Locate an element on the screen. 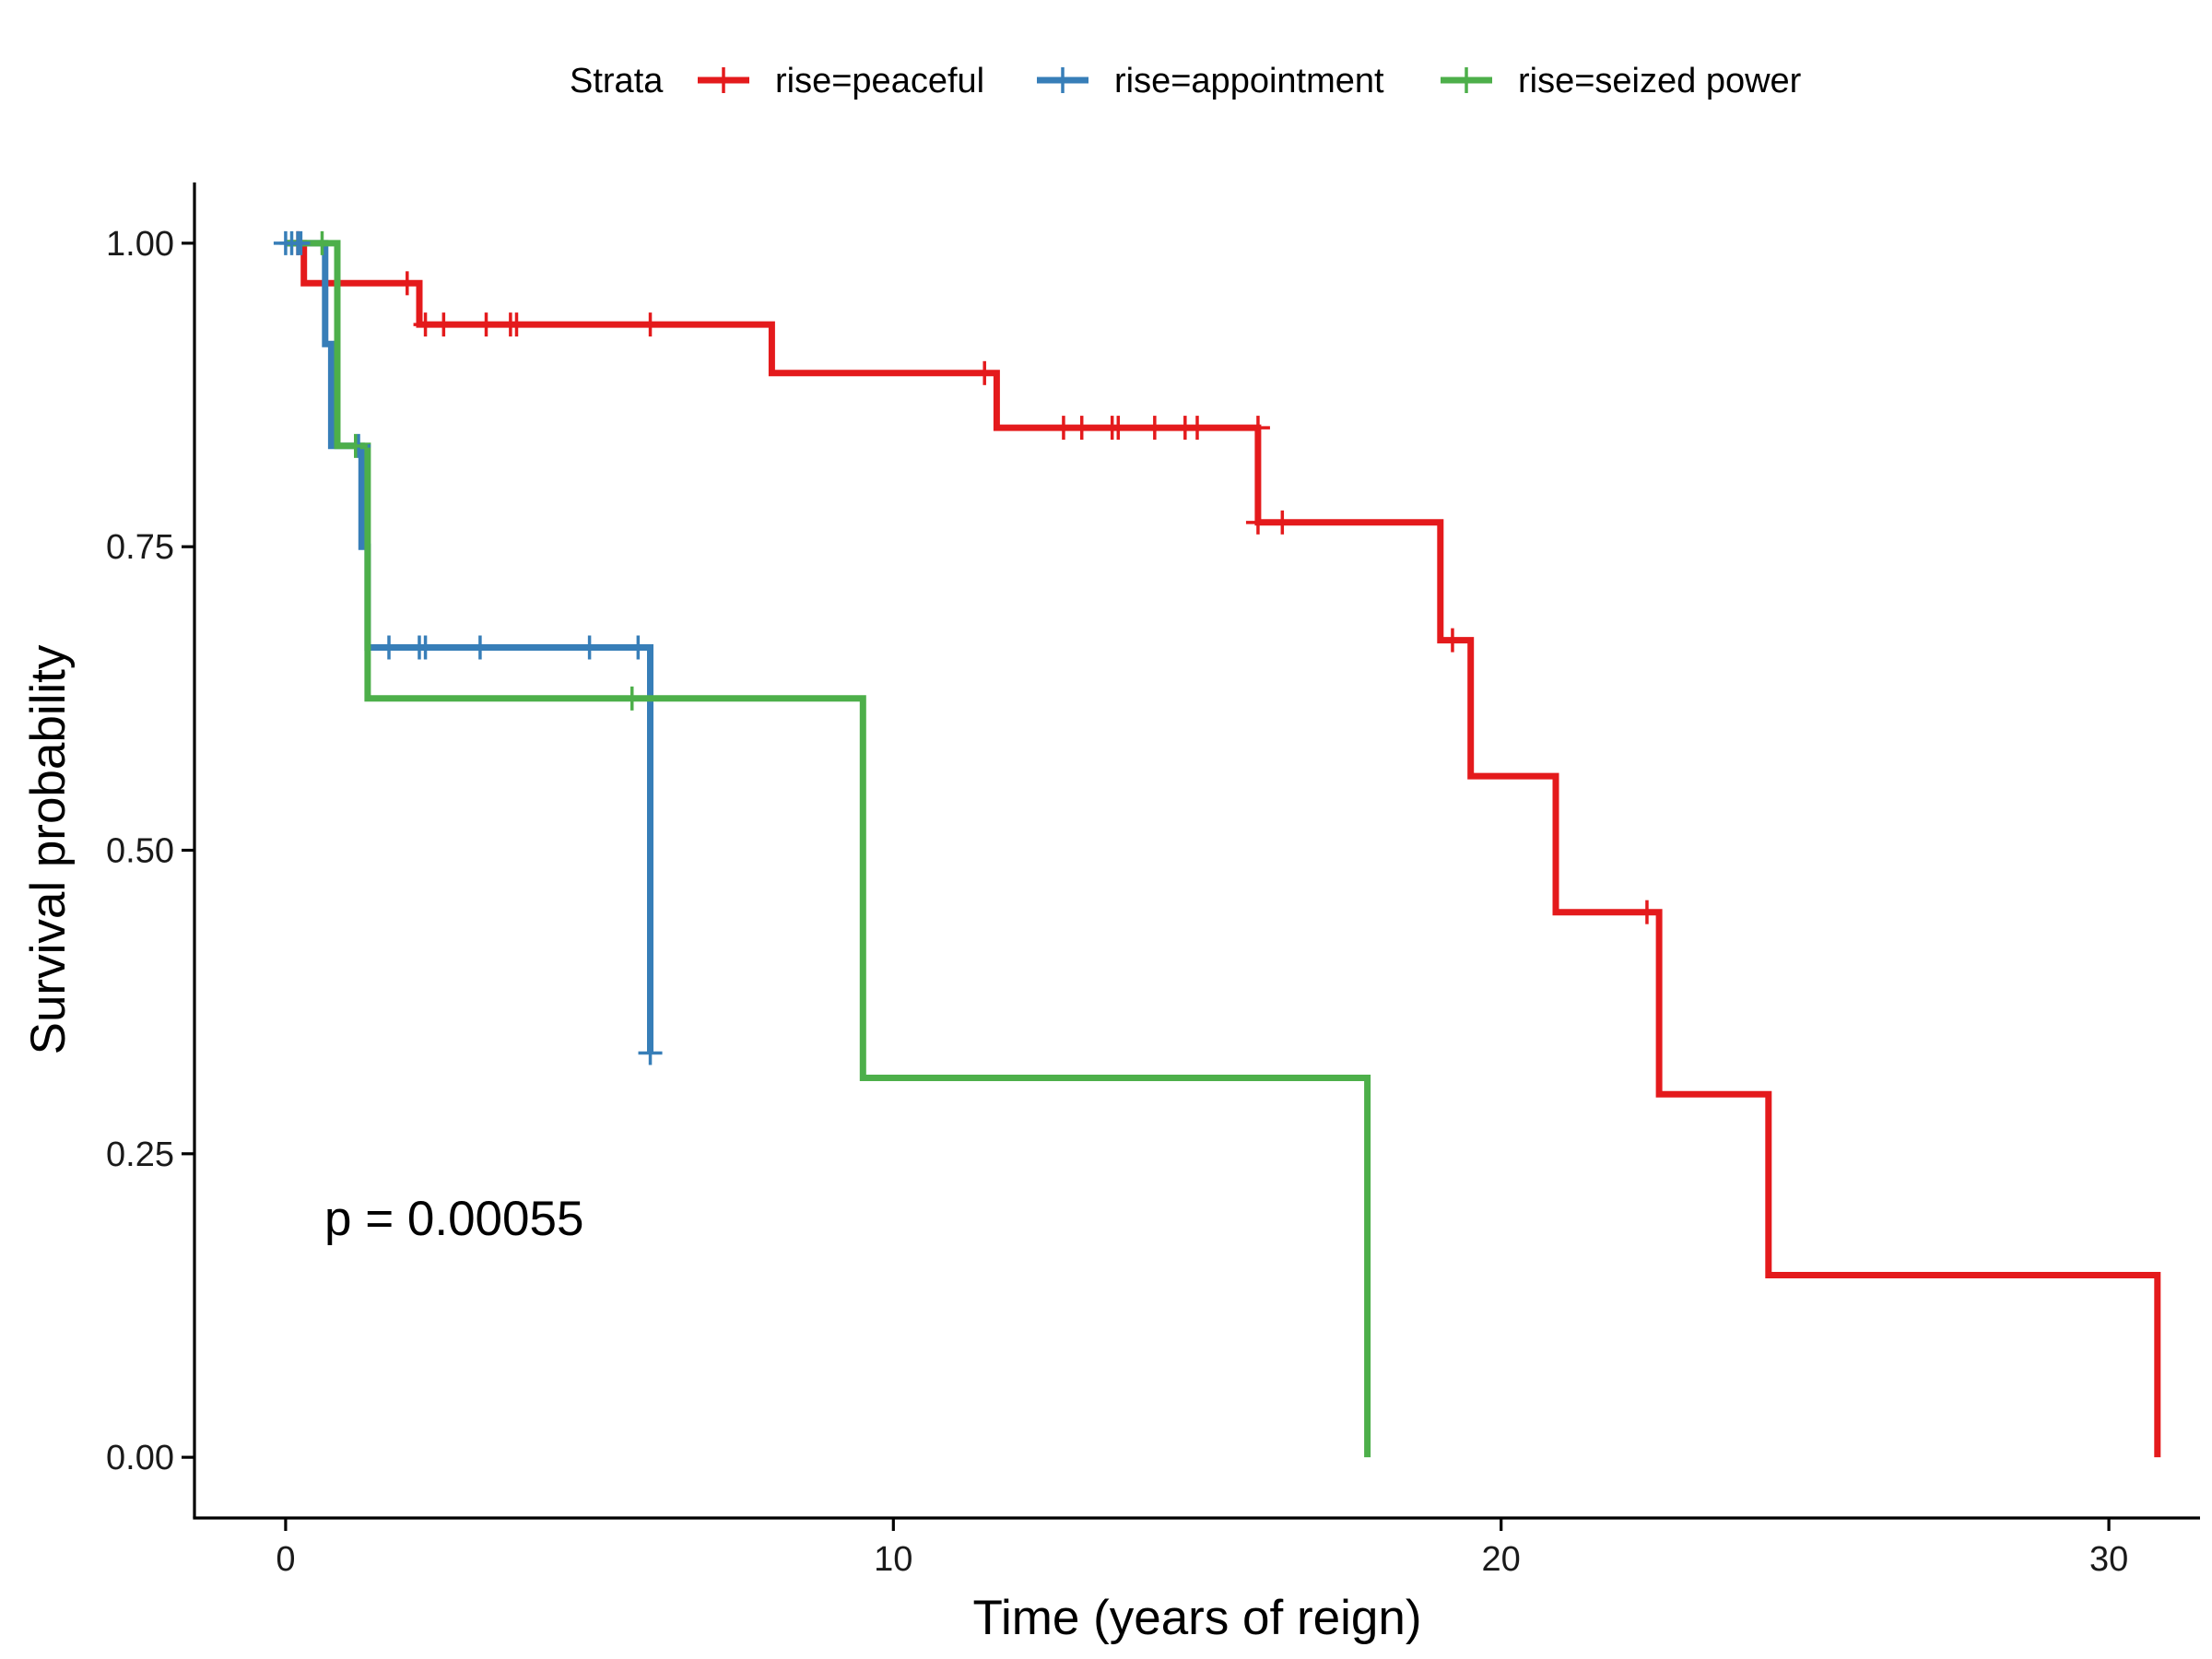 This screenshot has width=2212, height=1659. y-ticks: 0.00 0.25 0.50 0.75 1.00 is located at coordinates (150, 851).